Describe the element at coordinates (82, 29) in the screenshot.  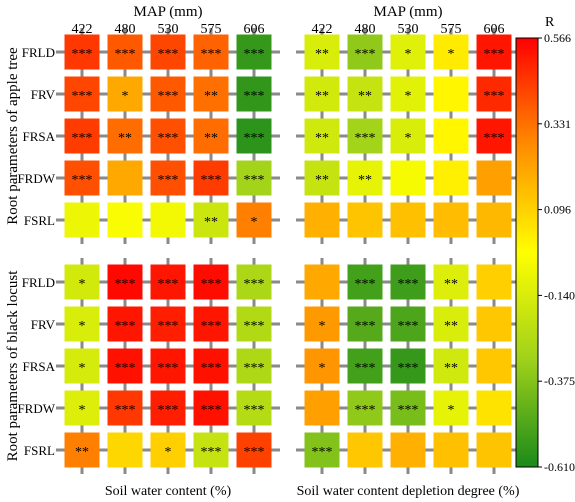
I see `column-label: 422` at that location.